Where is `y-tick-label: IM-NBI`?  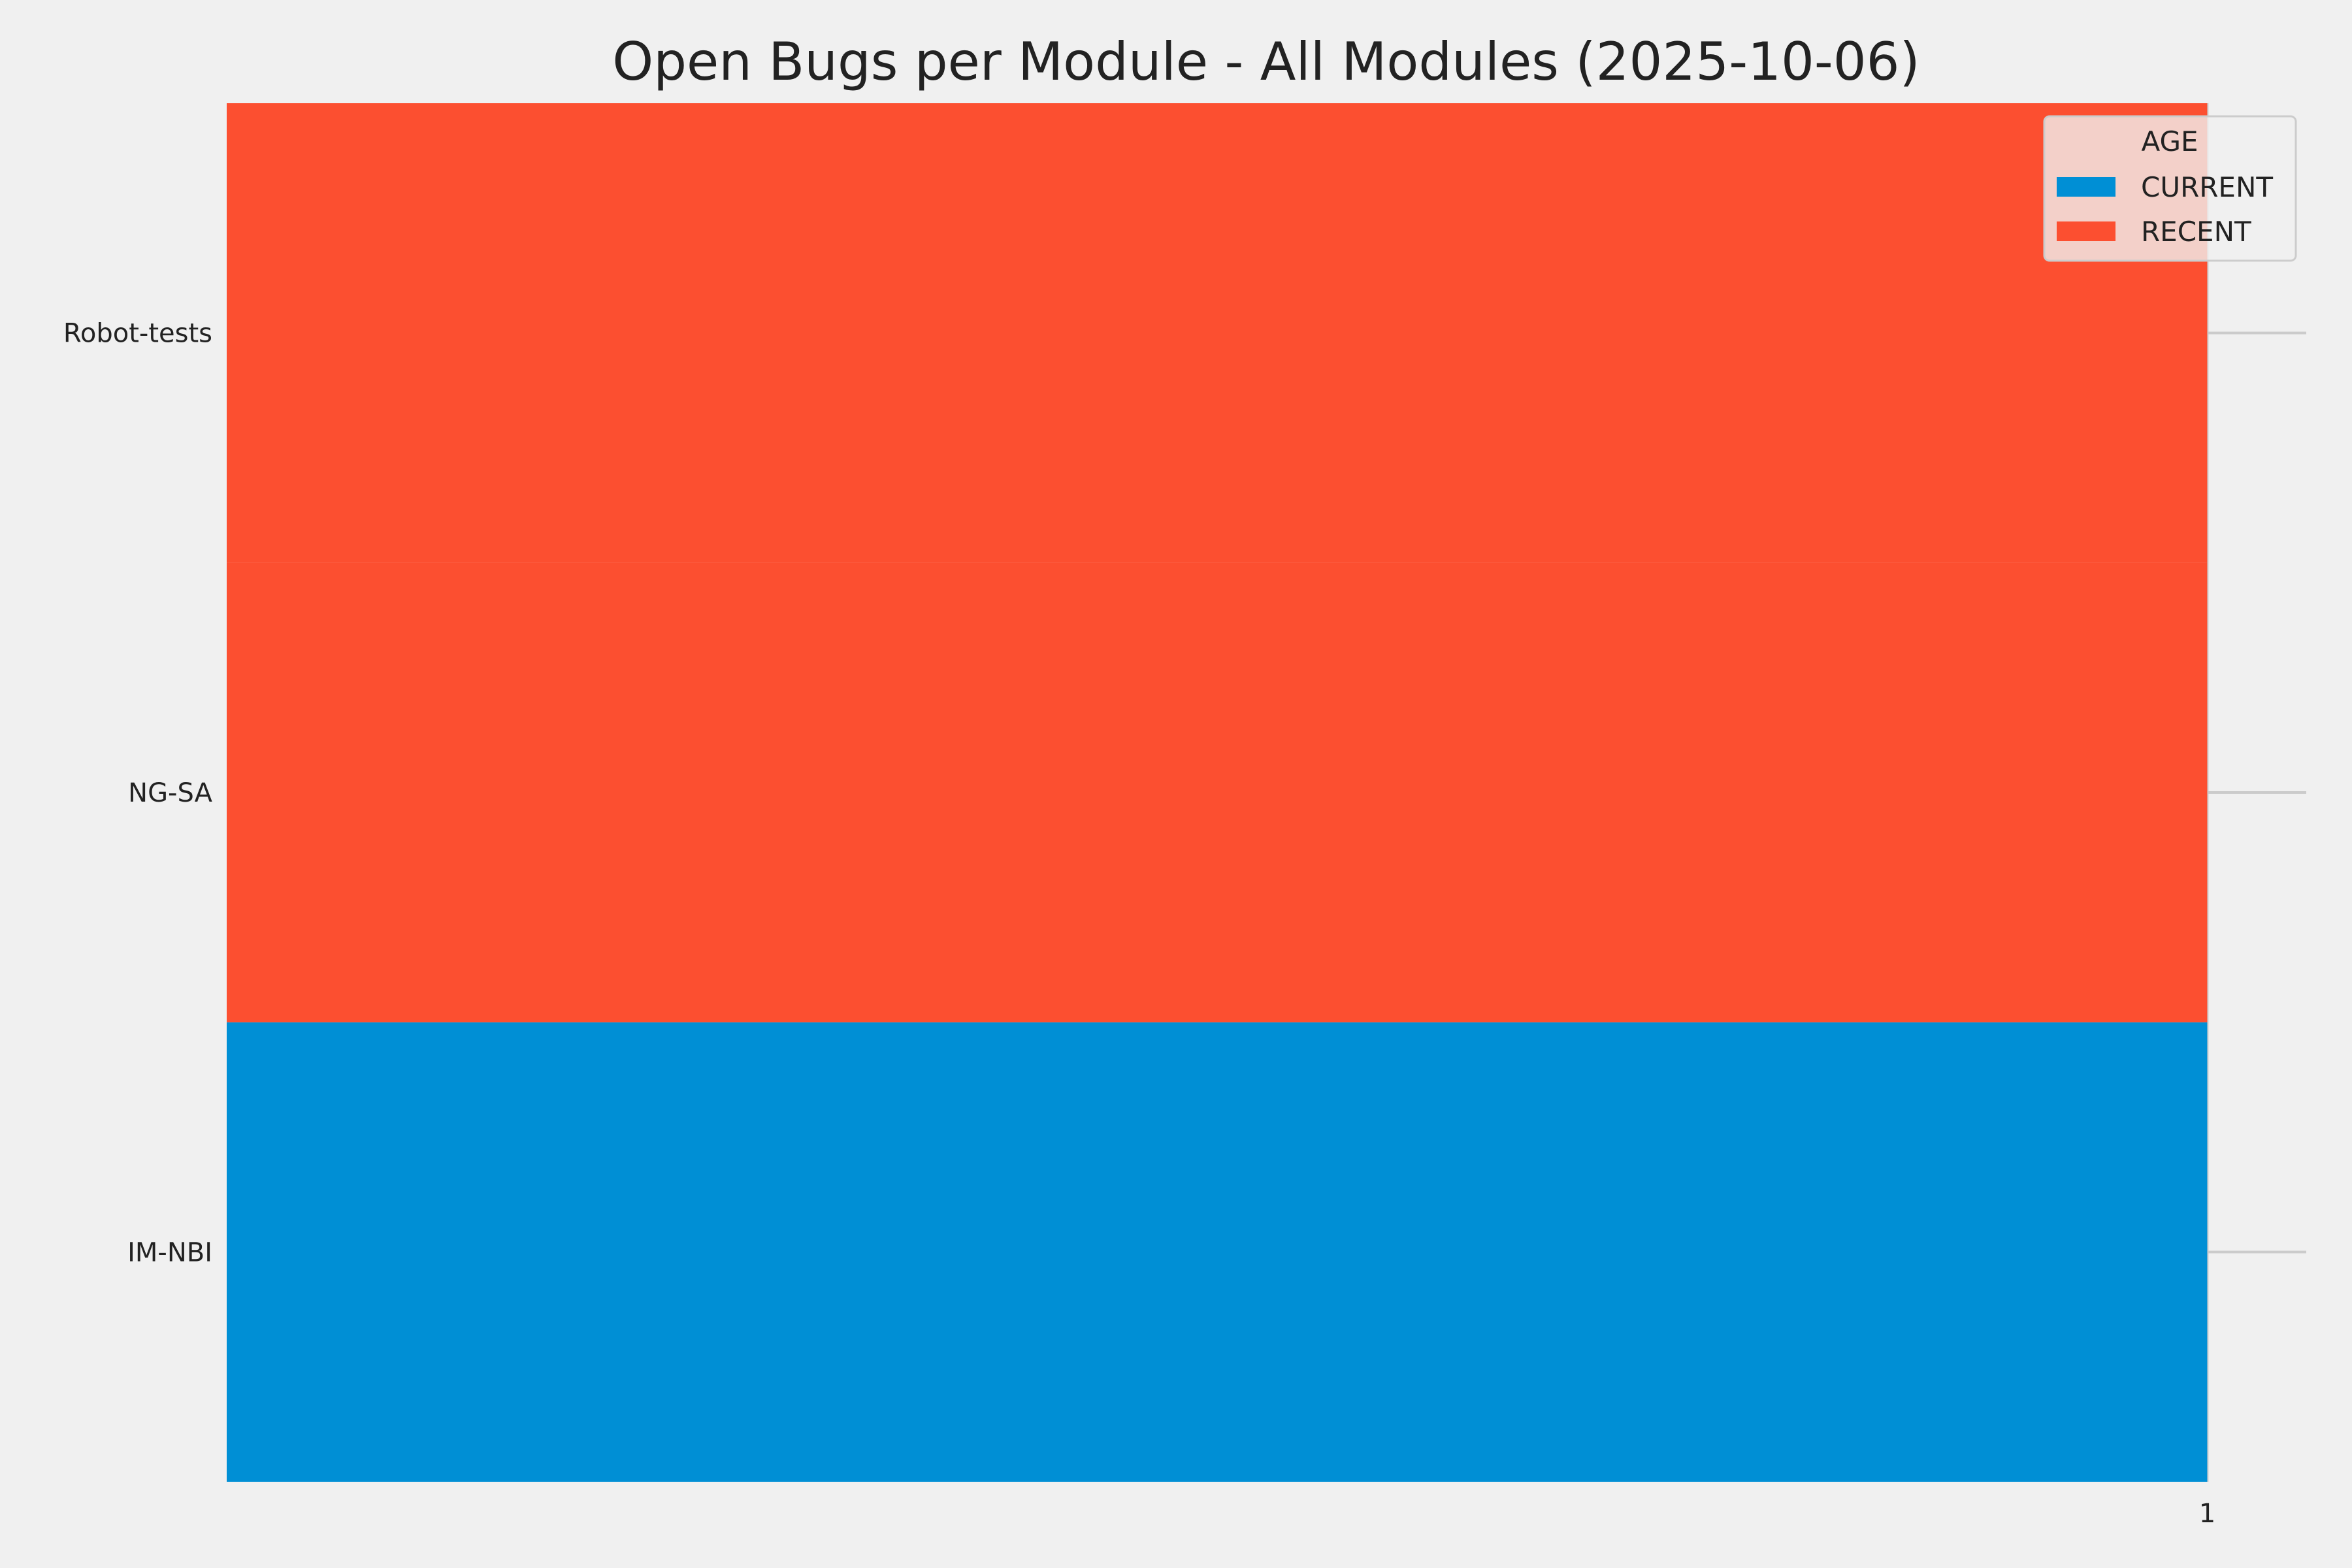
y-tick-label: IM-NBI is located at coordinates (169, 1252).